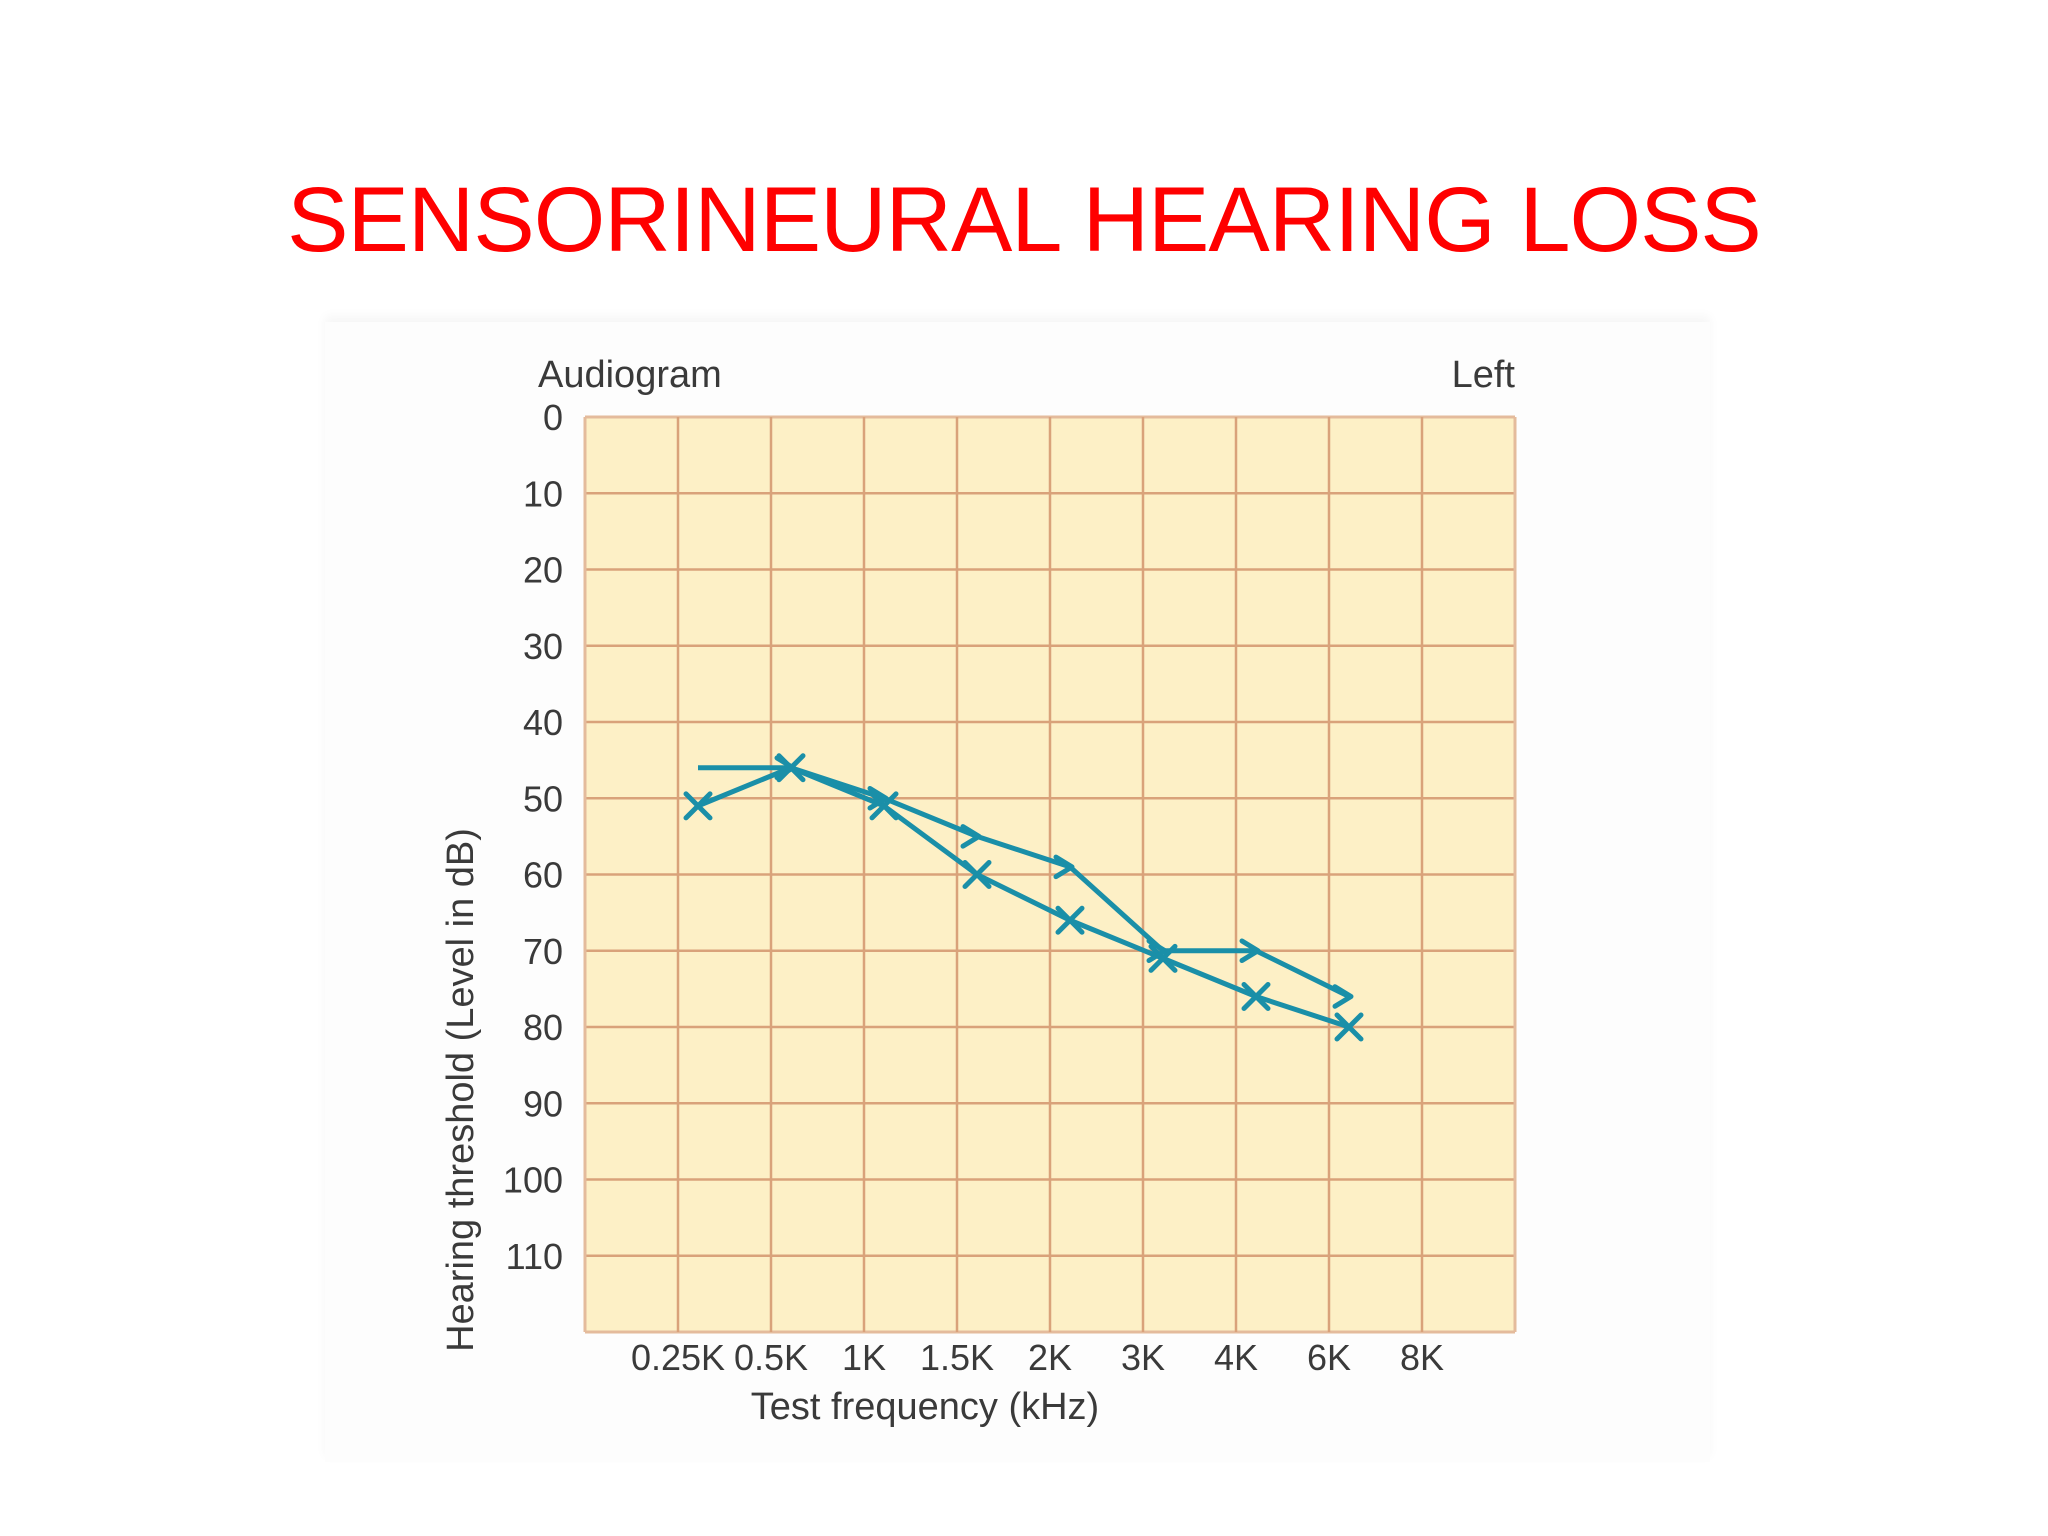 Image resolution: width=2048 pixels, height=1536 pixels. Describe the element at coordinates (543, 951) in the screenshot. I see `y-tick-label: 70` at that location.